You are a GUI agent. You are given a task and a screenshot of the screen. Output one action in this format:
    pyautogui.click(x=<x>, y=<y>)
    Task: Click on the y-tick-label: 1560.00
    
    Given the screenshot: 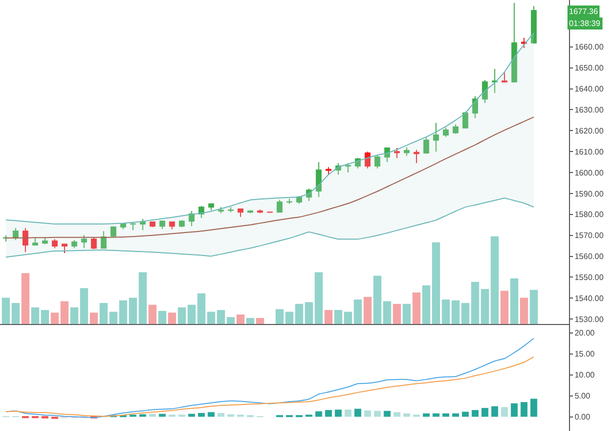 What is the action you would take?
    pyautogui.click(x=589, y=257)
    